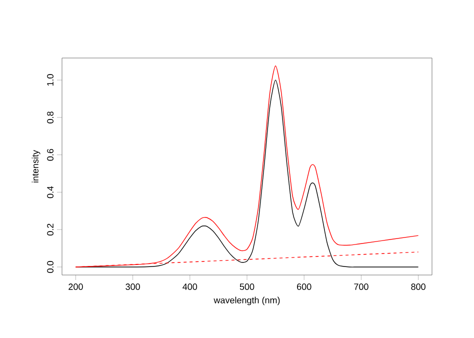 This screenshot has height=338, width=474. Describe the element at coordinates (50, 230) in the screenshot. I see `y-tick-label: 0.2` at that location.